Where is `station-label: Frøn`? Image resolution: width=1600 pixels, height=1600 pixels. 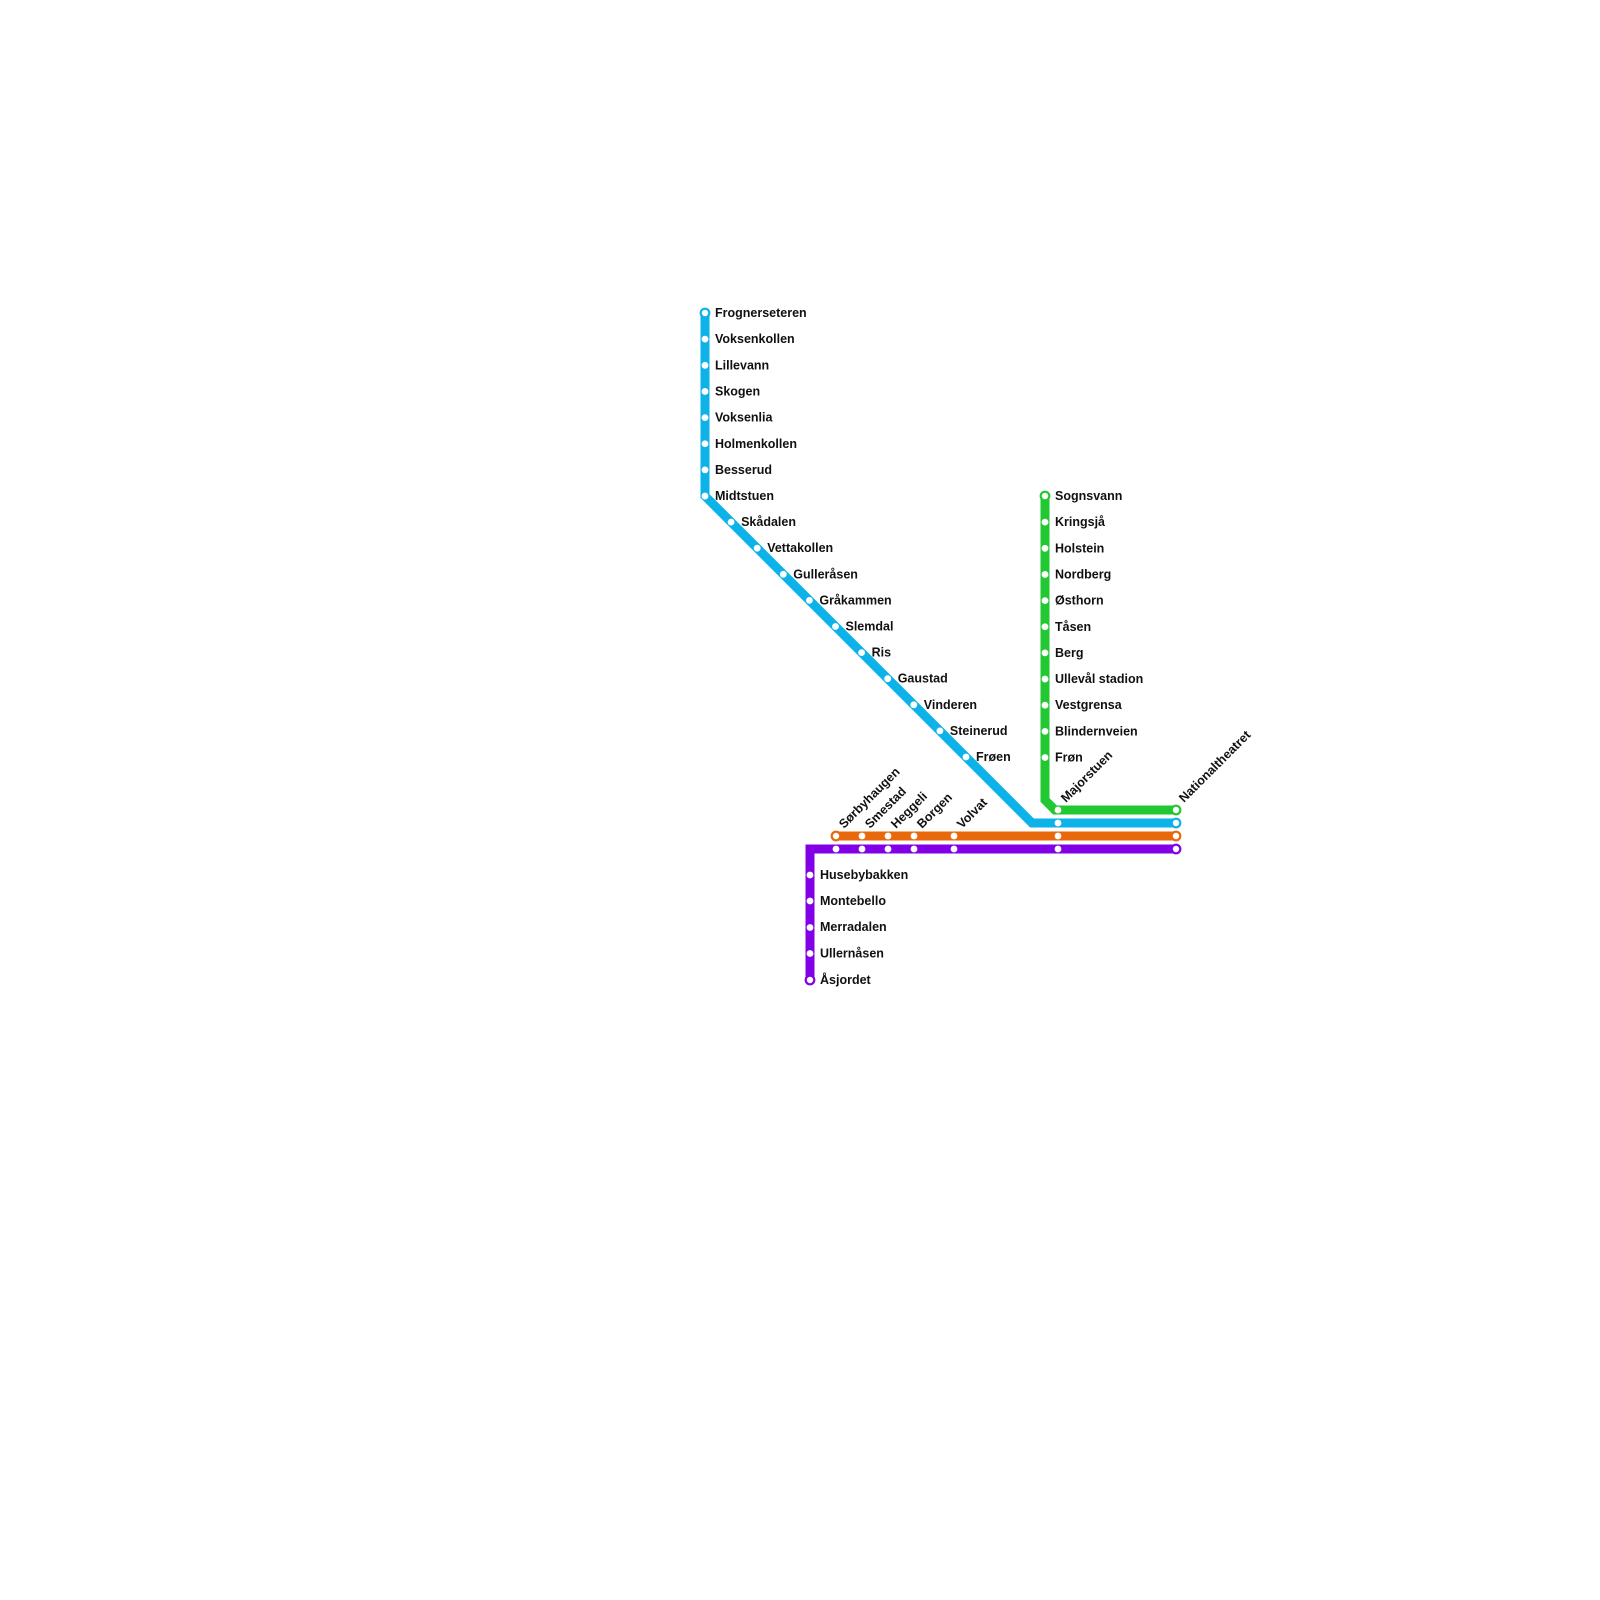
station-label: Frøn is located at coordinates (1069, 758).